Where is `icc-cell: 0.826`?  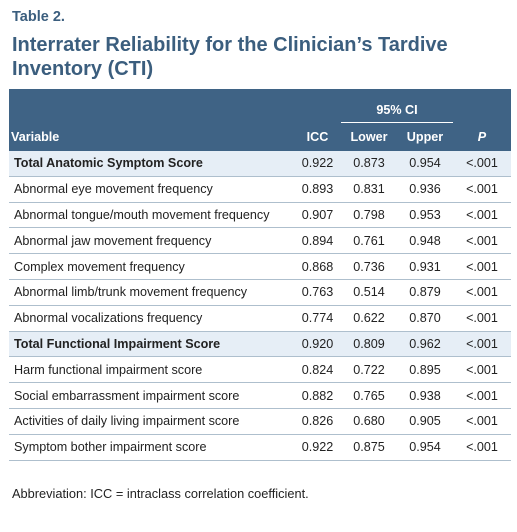
icc-cell: 0.826 is located at coordinates (317, 421).